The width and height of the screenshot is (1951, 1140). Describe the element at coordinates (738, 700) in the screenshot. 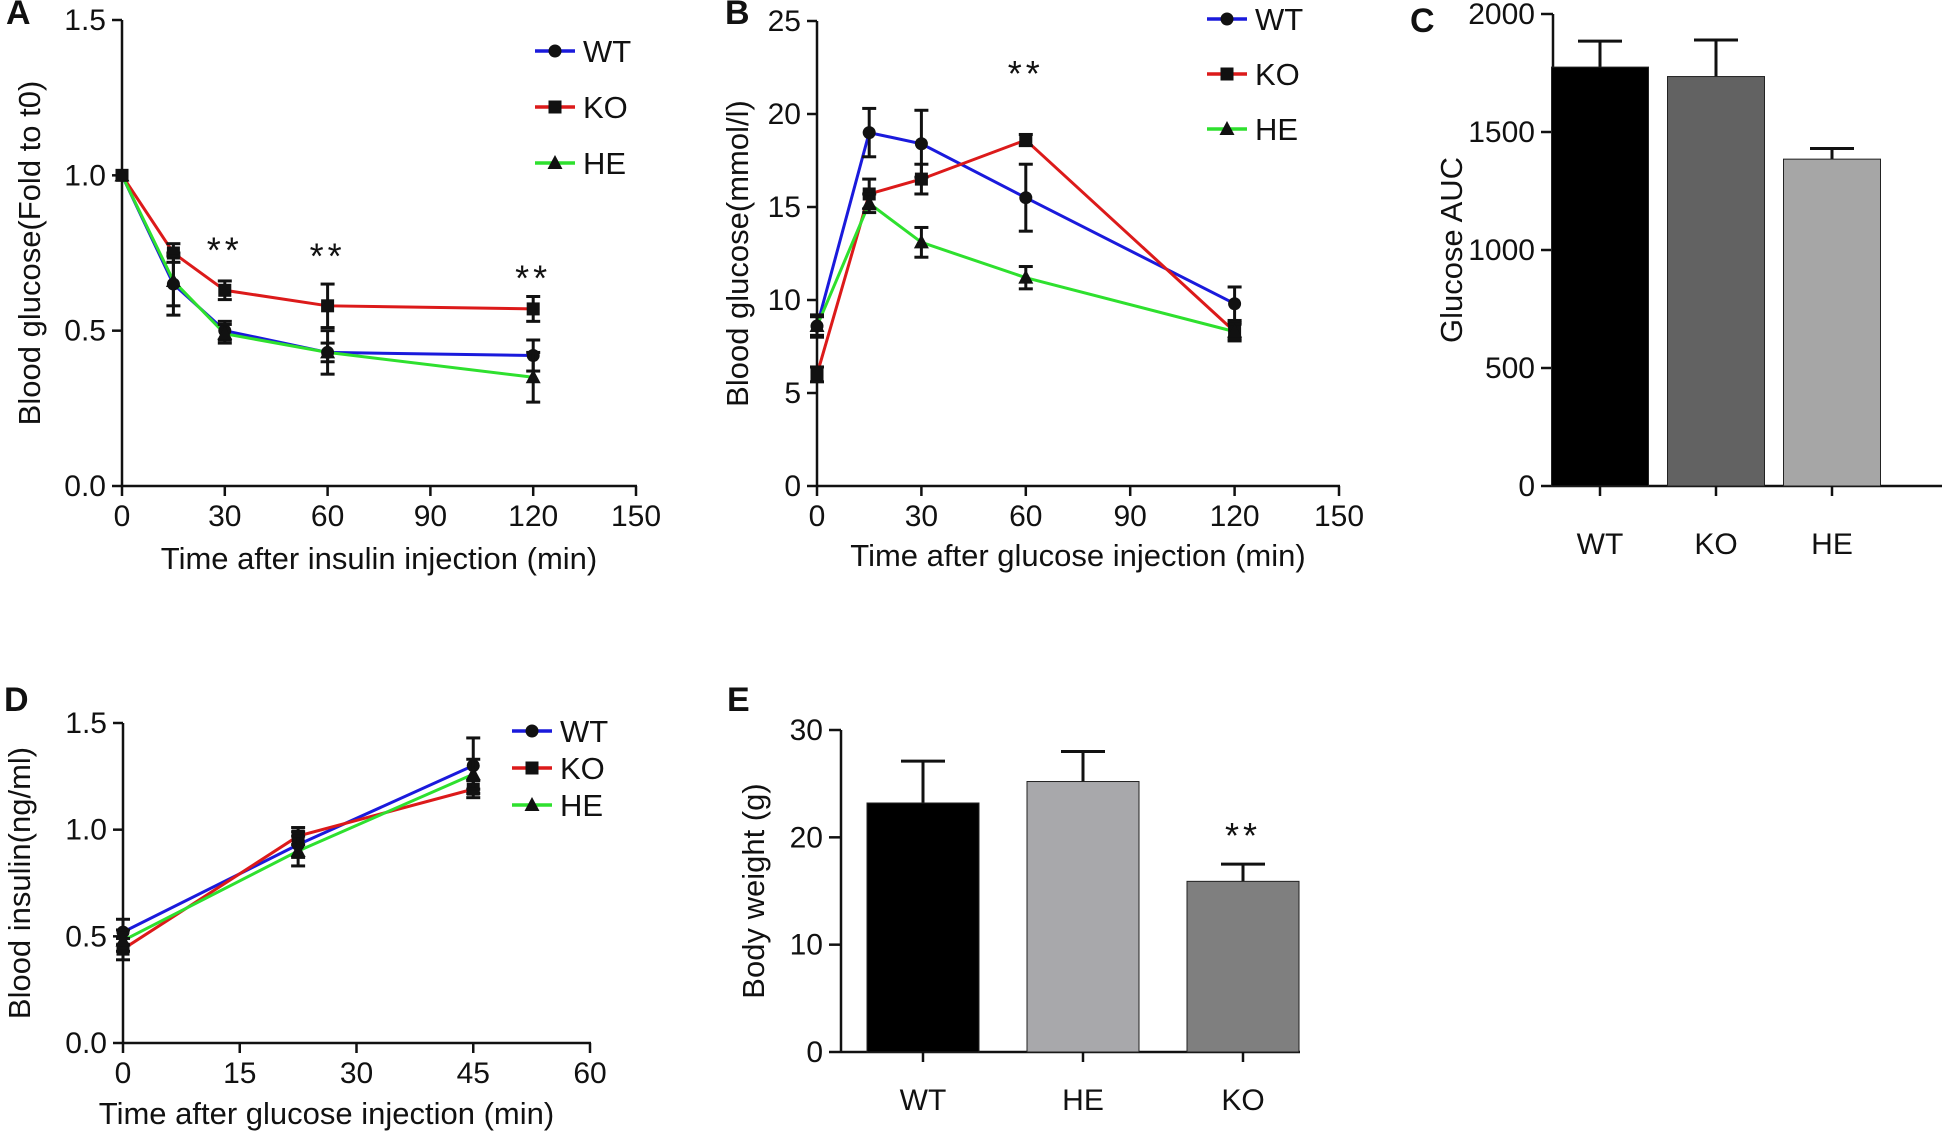

I see `panel-letter-e: E` at that location.